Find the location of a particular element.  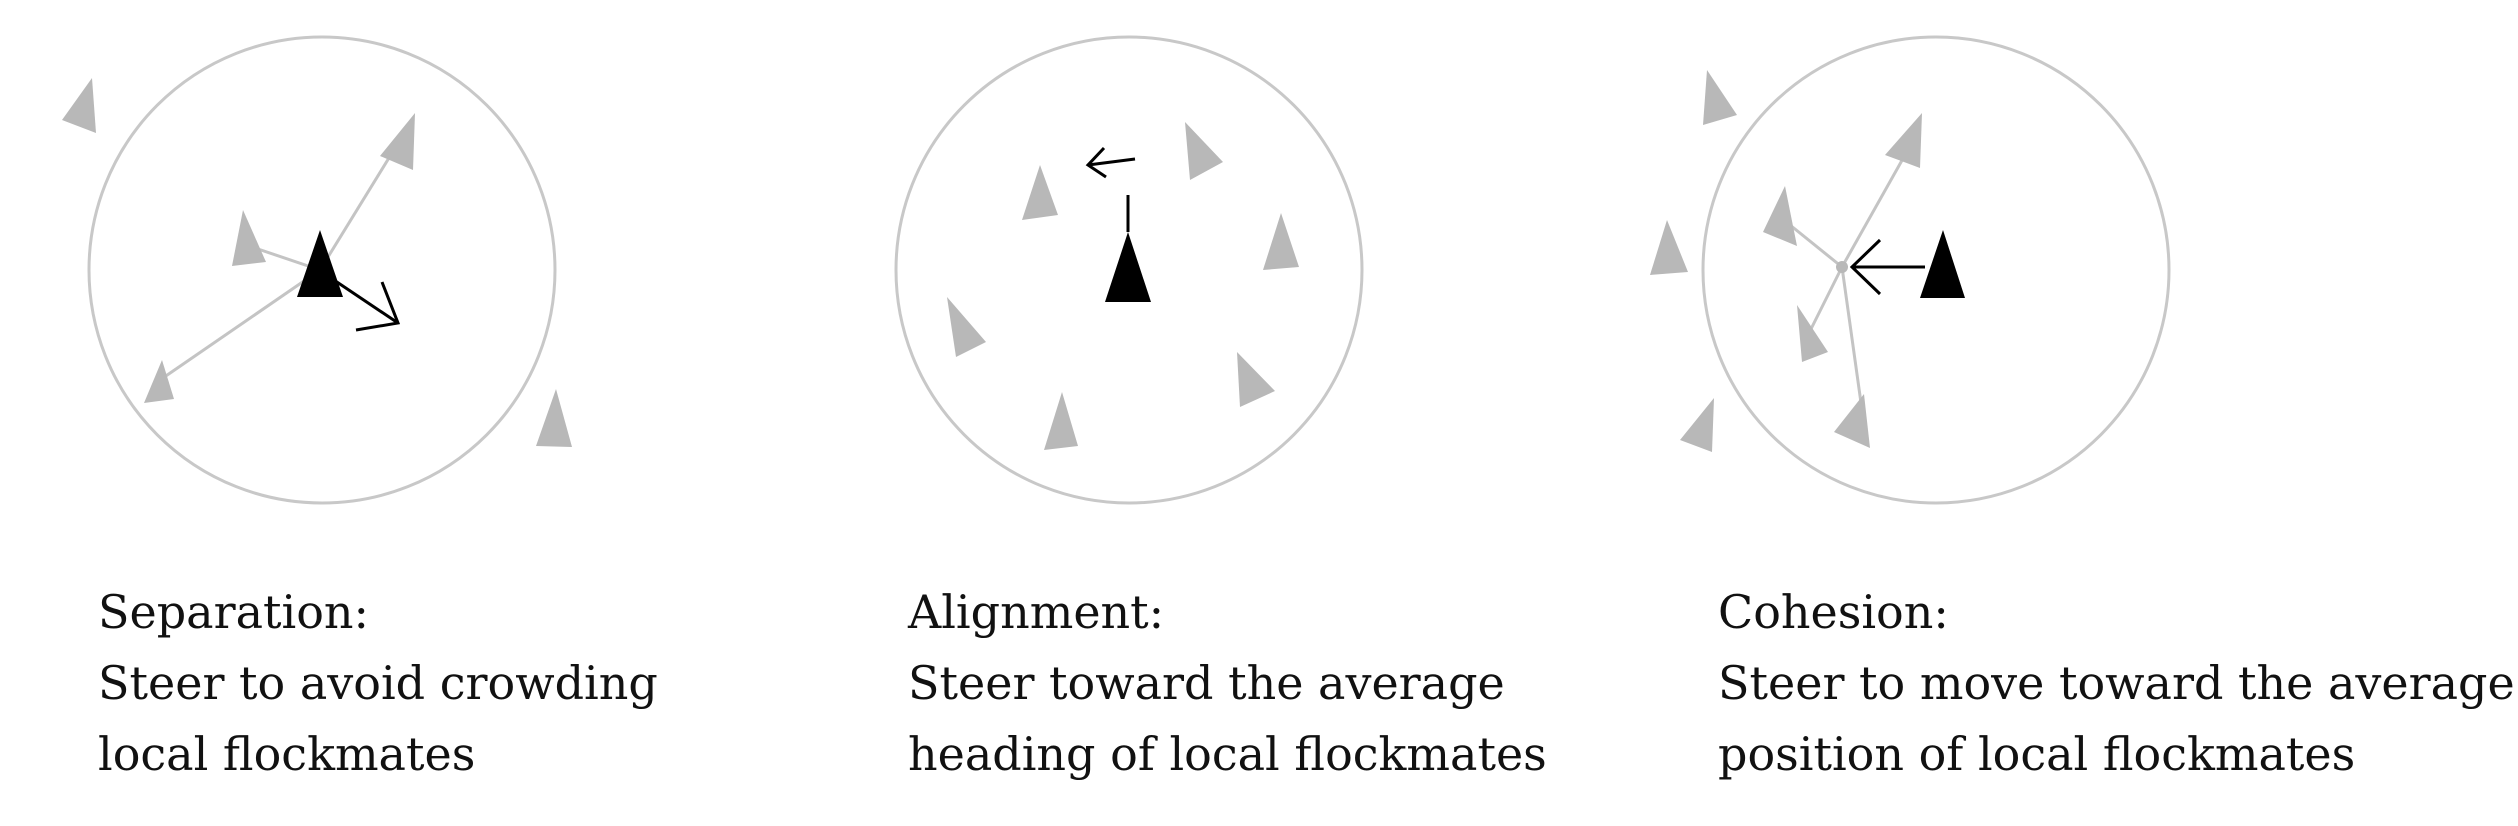

average-heading-arrow is located at coordinates (1110, 162).